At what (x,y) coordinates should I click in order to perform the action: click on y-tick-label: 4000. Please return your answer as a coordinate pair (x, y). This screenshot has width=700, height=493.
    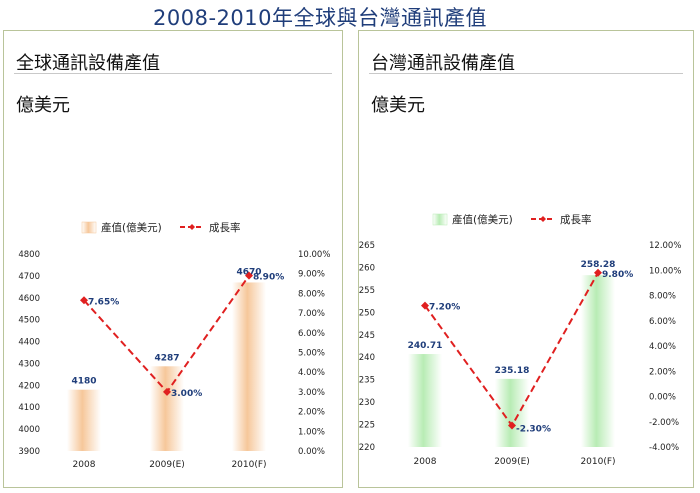
    Looking at the image, I should click on (29, 430).